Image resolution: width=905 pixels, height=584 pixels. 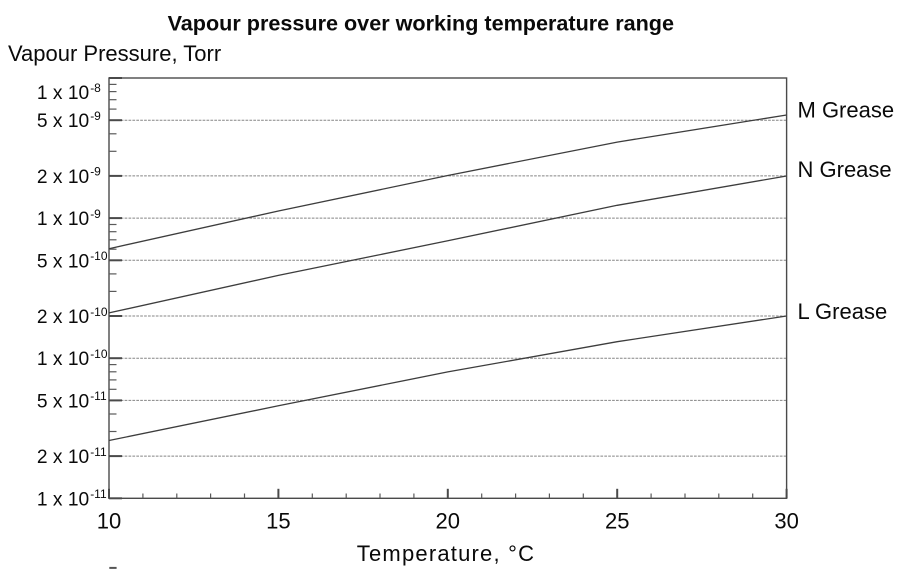 What do you see at coordinates (109, 520) in the screenshot?
I see `svg-text: 10` at bounding box center [109, 520].